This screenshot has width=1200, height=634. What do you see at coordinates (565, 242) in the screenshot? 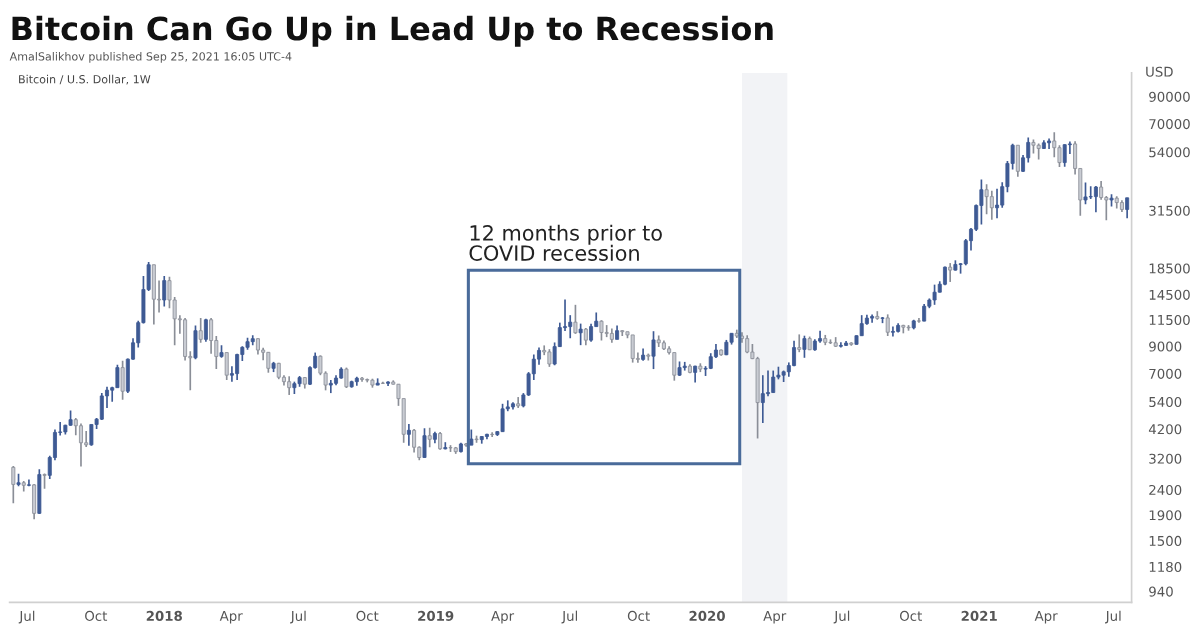
I see `annotation: 12 months prior to COVID recession` at bounding box center [565, 242].